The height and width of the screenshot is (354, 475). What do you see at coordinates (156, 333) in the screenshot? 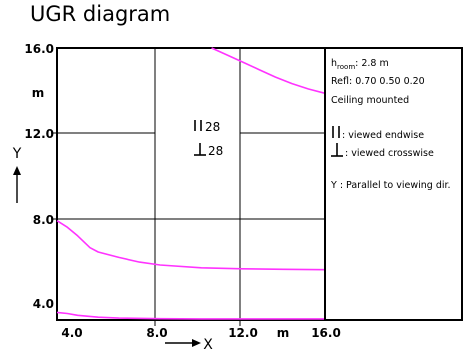
I see `x-tick-label-8: 8.0` at bounding box center [156, 333].